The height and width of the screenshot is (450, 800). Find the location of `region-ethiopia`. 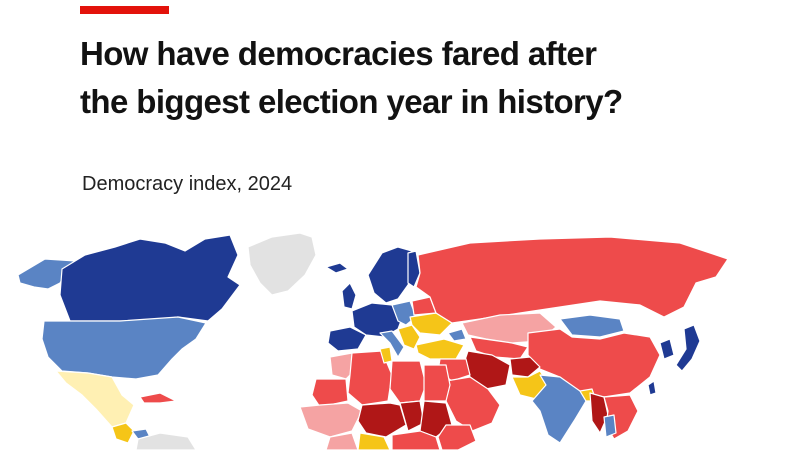

region-ethiopia is located at coordinates (457, 437).